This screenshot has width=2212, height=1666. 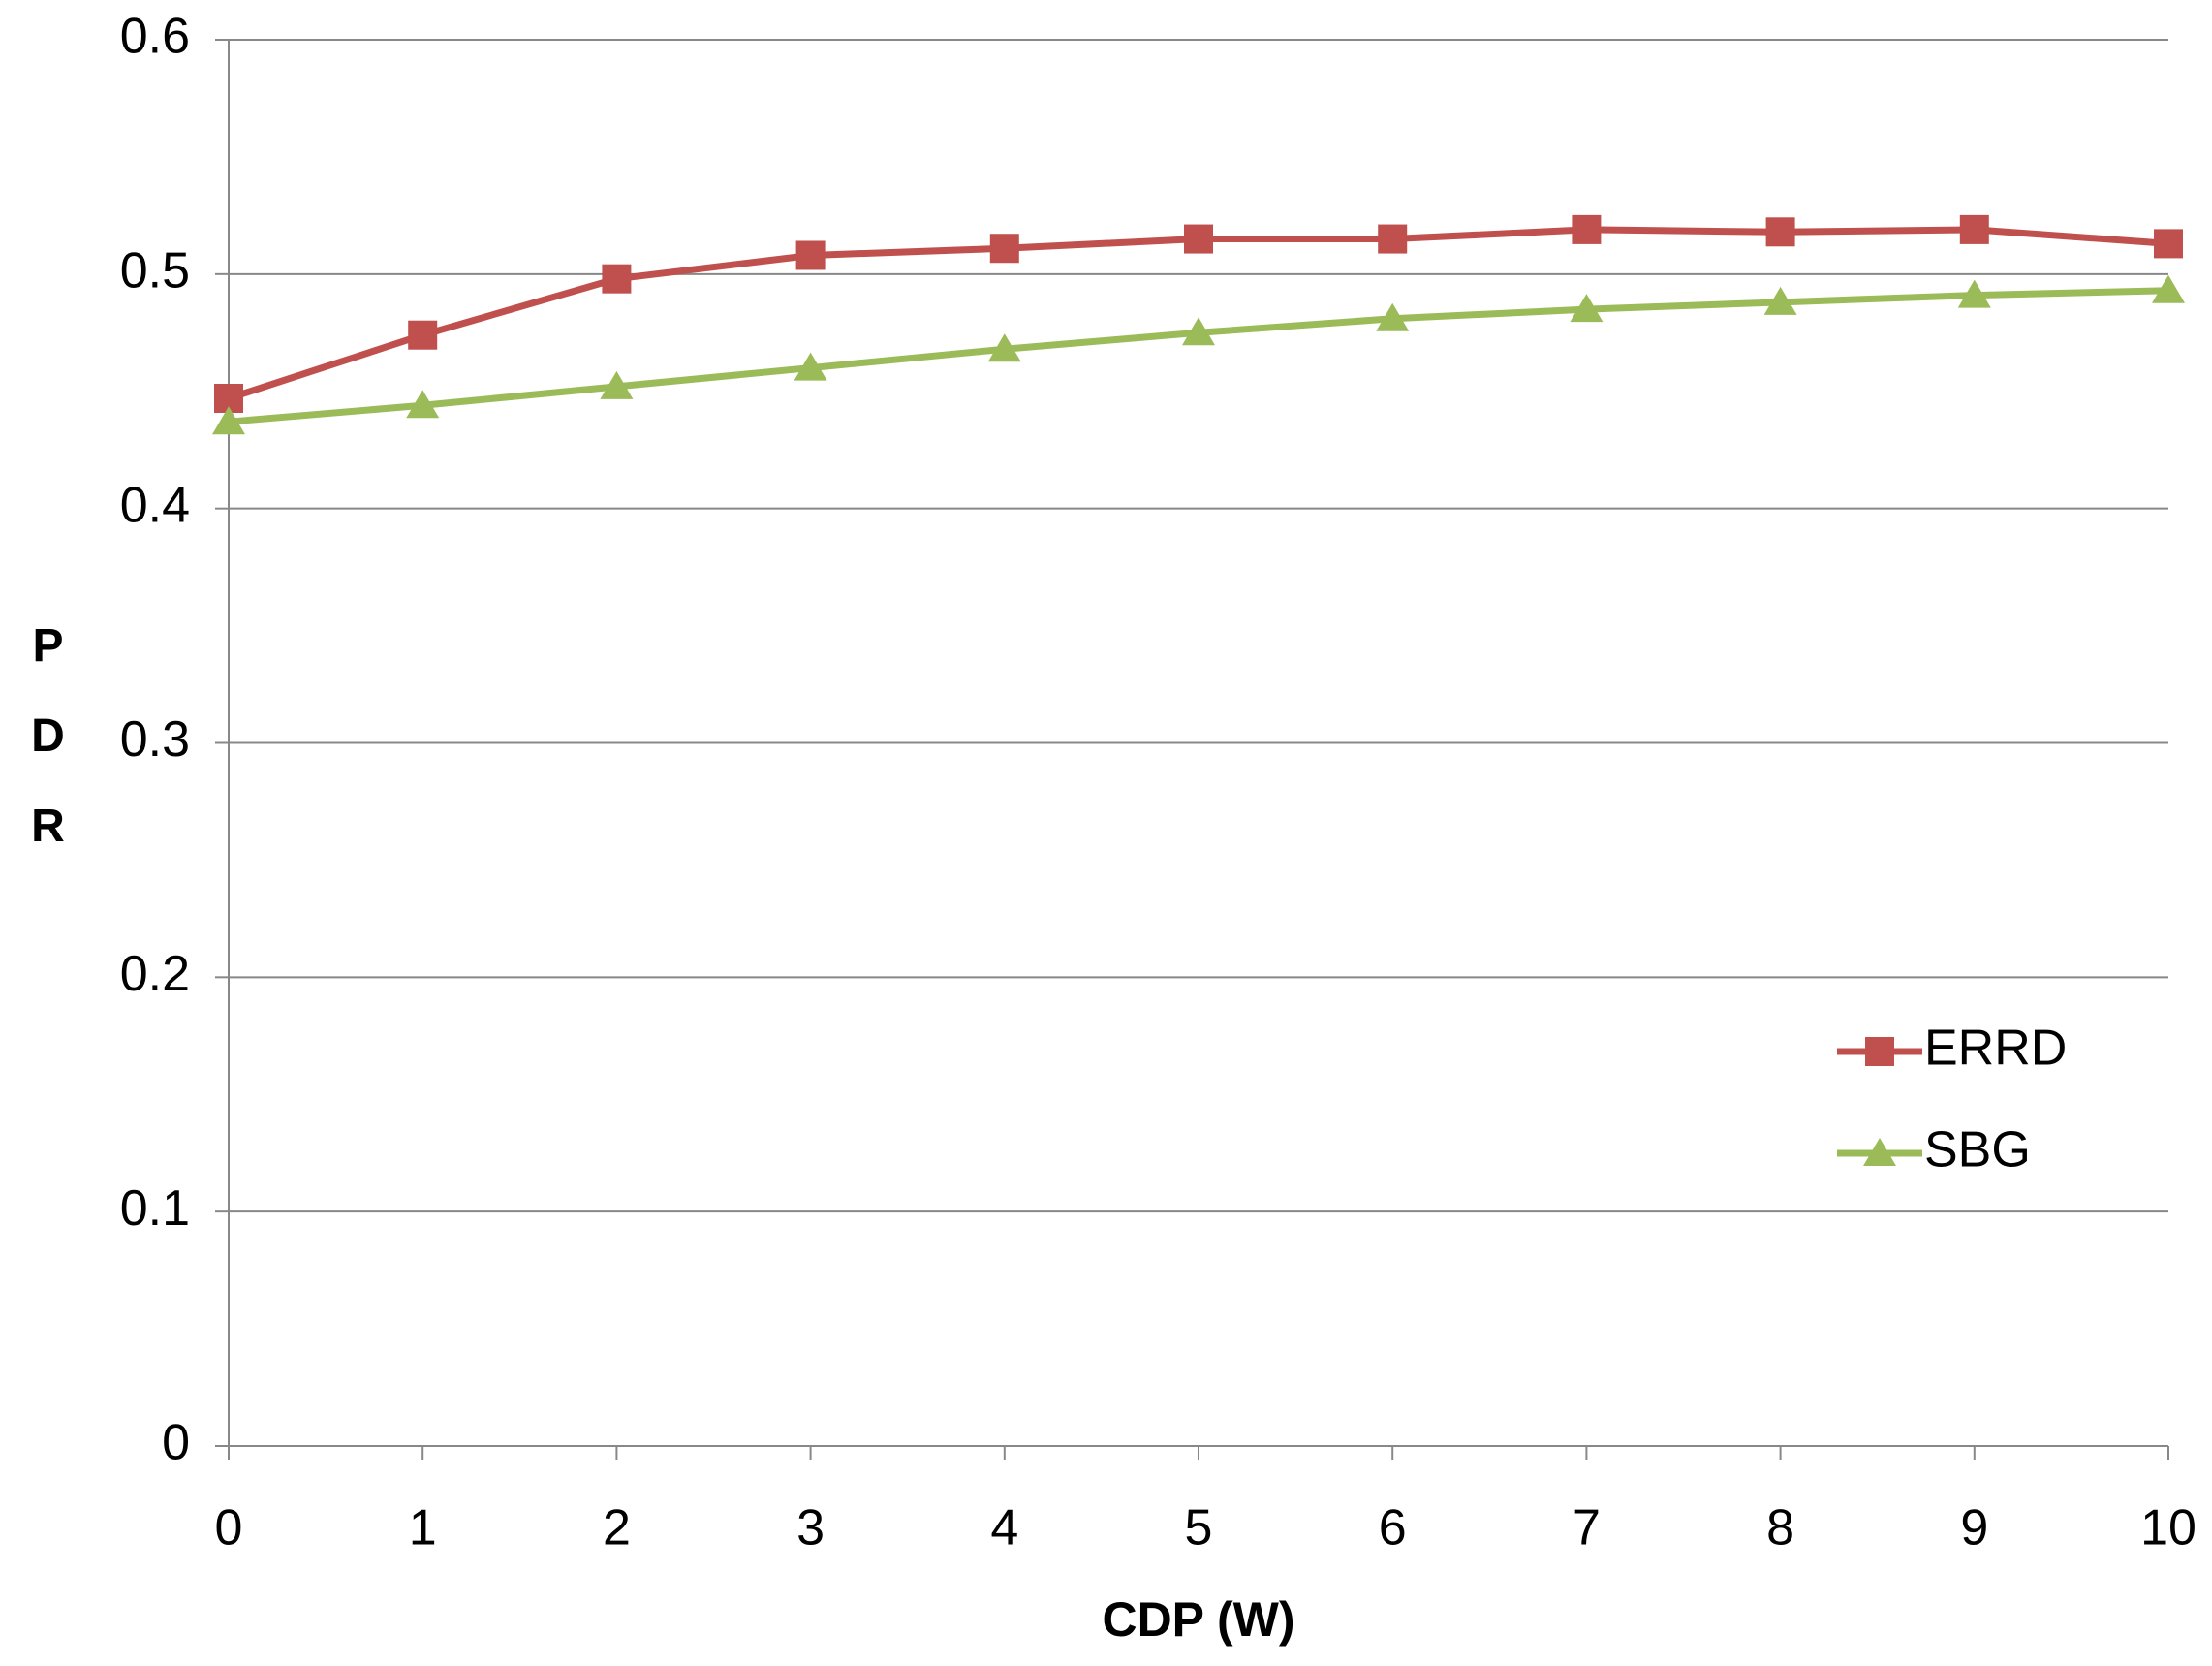 I want to click on y-tick-label: 0.3, so click(x=155, y=739).